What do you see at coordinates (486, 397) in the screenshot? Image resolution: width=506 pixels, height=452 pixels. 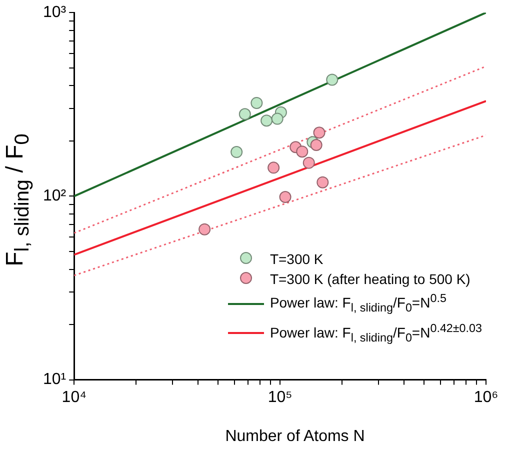 I see `x-tick-label: 10⁶` at bounding box center [486, 397].